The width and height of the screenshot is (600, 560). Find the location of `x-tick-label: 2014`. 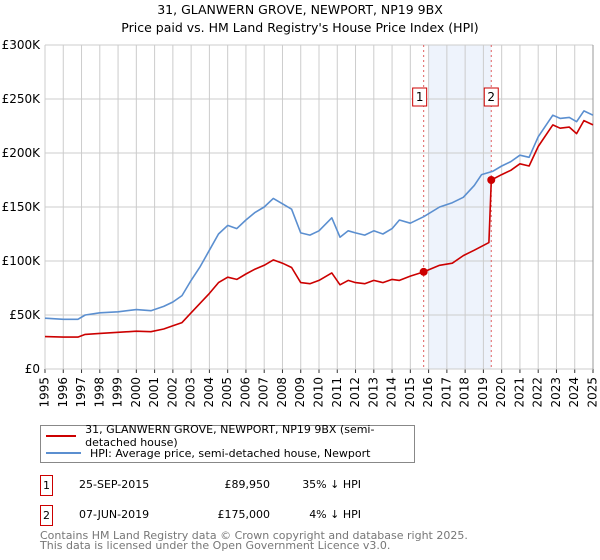

x-tick-label: 2014 is located at coordinates (392, 392).